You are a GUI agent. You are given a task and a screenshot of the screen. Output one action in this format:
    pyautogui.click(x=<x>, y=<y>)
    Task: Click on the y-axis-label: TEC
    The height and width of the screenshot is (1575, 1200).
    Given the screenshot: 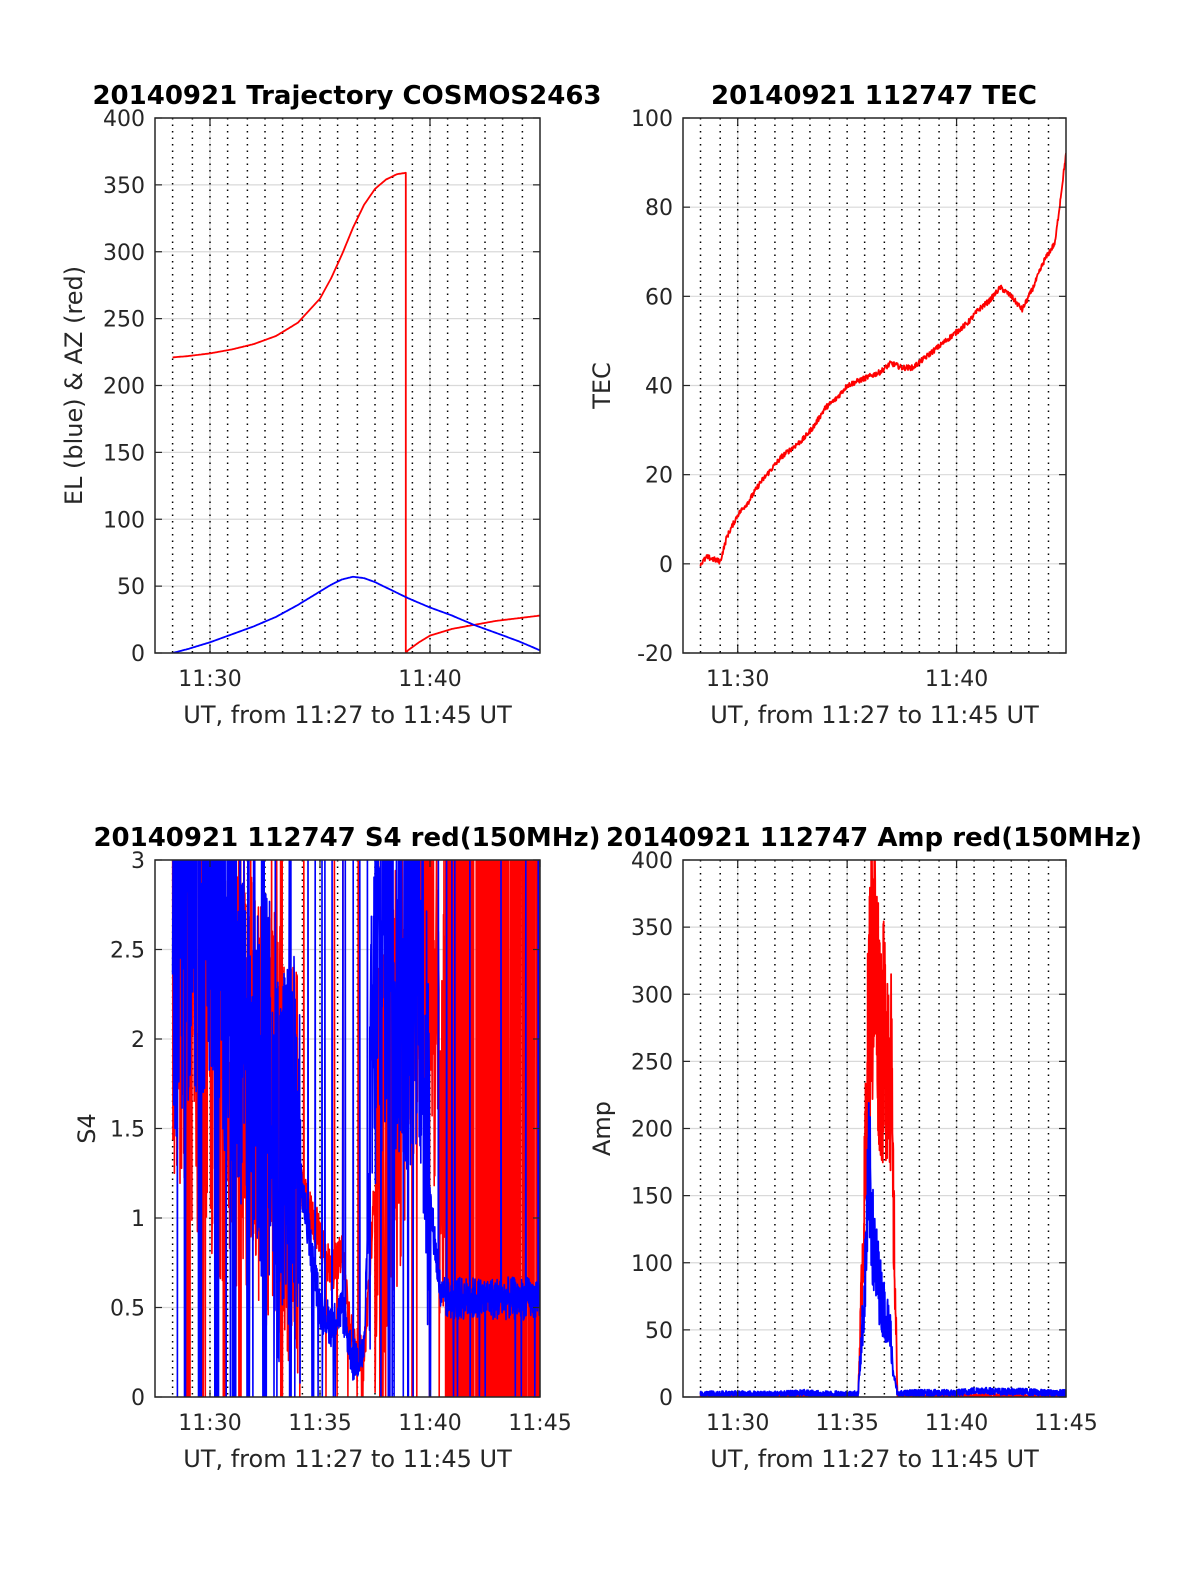 What is the action you would take?
    pyautogui.click(x=602, y=386)
    